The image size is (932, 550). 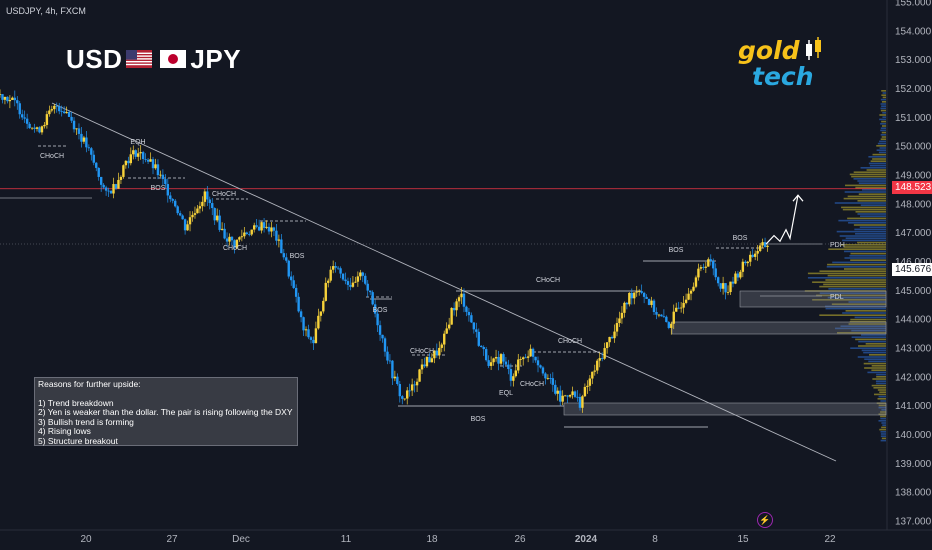 I want to click on x-tick-label: 15, so click(x=743, y=539).